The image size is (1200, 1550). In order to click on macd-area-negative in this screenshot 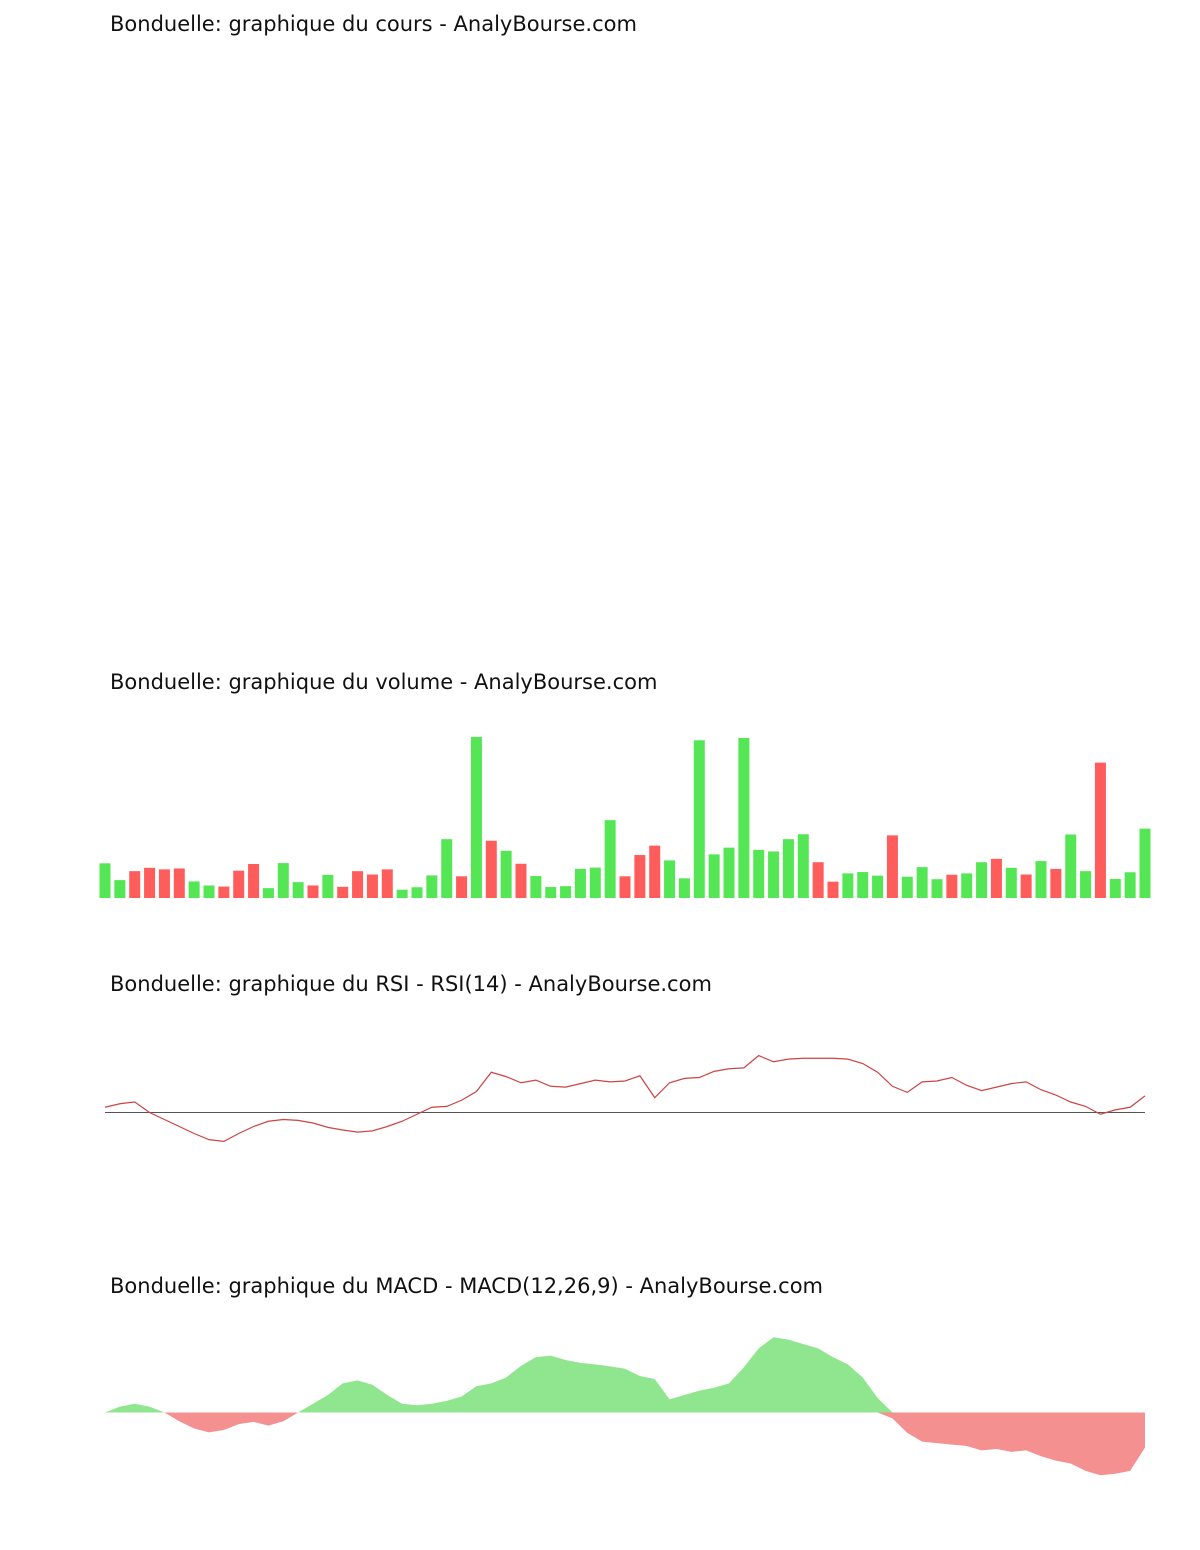, I will do `click(625, 1444)`.